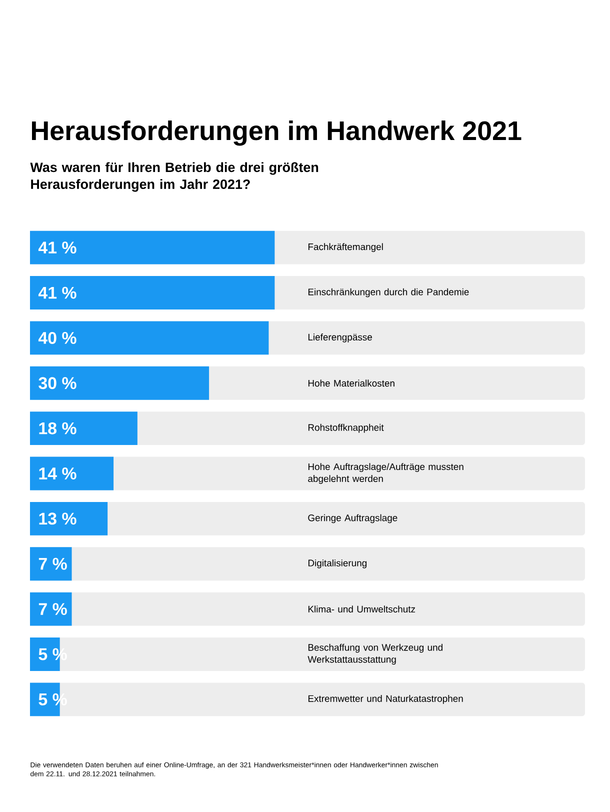 The image size is (610, 812). Describe the element at coordinates (57, 518) in the screenshot. I see `data-label: 13 %` at that location.